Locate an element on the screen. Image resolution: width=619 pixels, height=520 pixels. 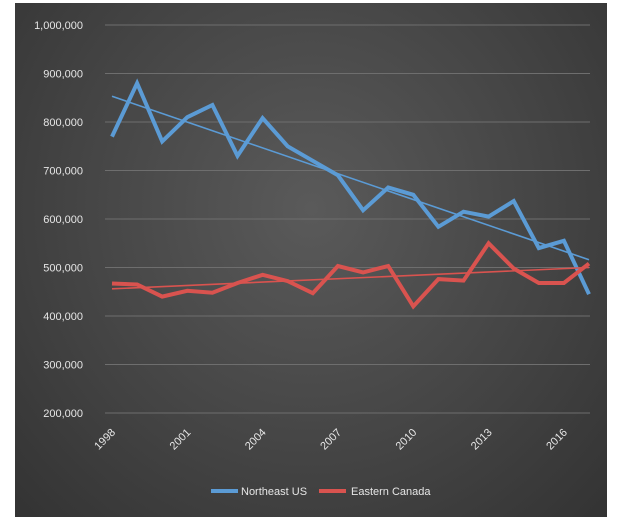
y-tick-label: 700,000 is located at coordinates (63, 172).